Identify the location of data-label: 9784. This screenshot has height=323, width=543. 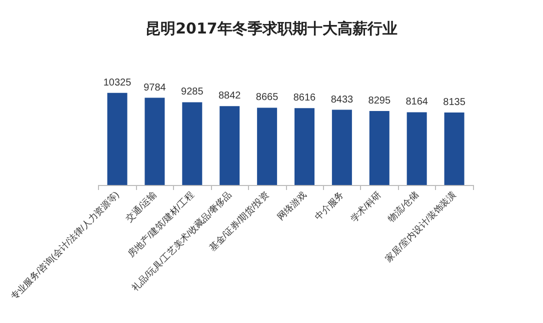
(155, 88).